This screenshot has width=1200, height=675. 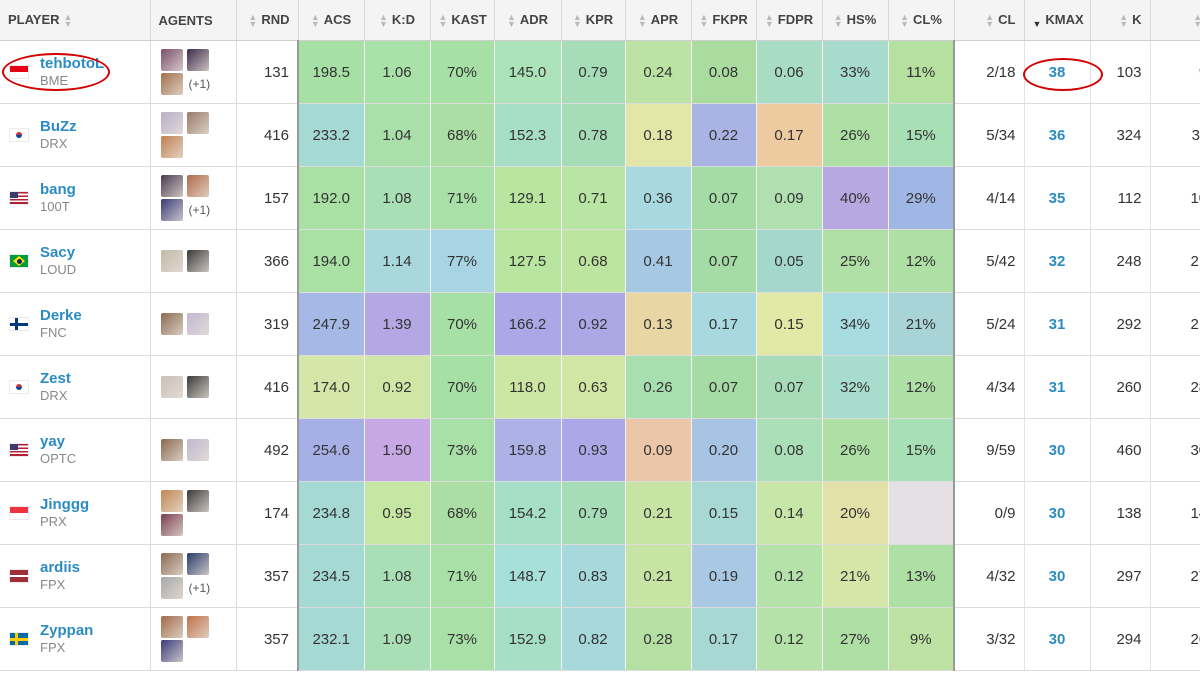 I want to click on col-header-k: ▲ ▼ K, so click(x=1120, y=20).